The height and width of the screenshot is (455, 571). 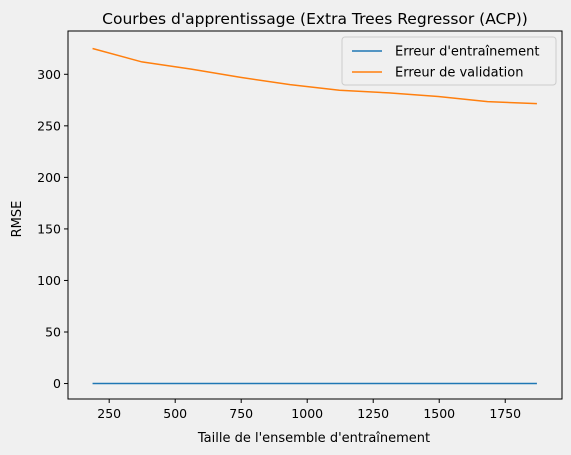 What do you see at coordinates (505, 413) in the screenshot?
I see `x-tick-label: 1750` at bounding box center [505, 413].